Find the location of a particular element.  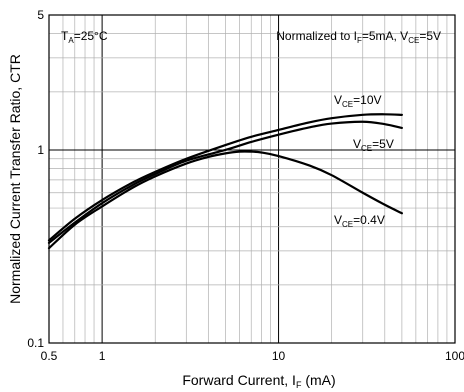

x-label-suffix: (mA) is located at coordinates (318, 380).